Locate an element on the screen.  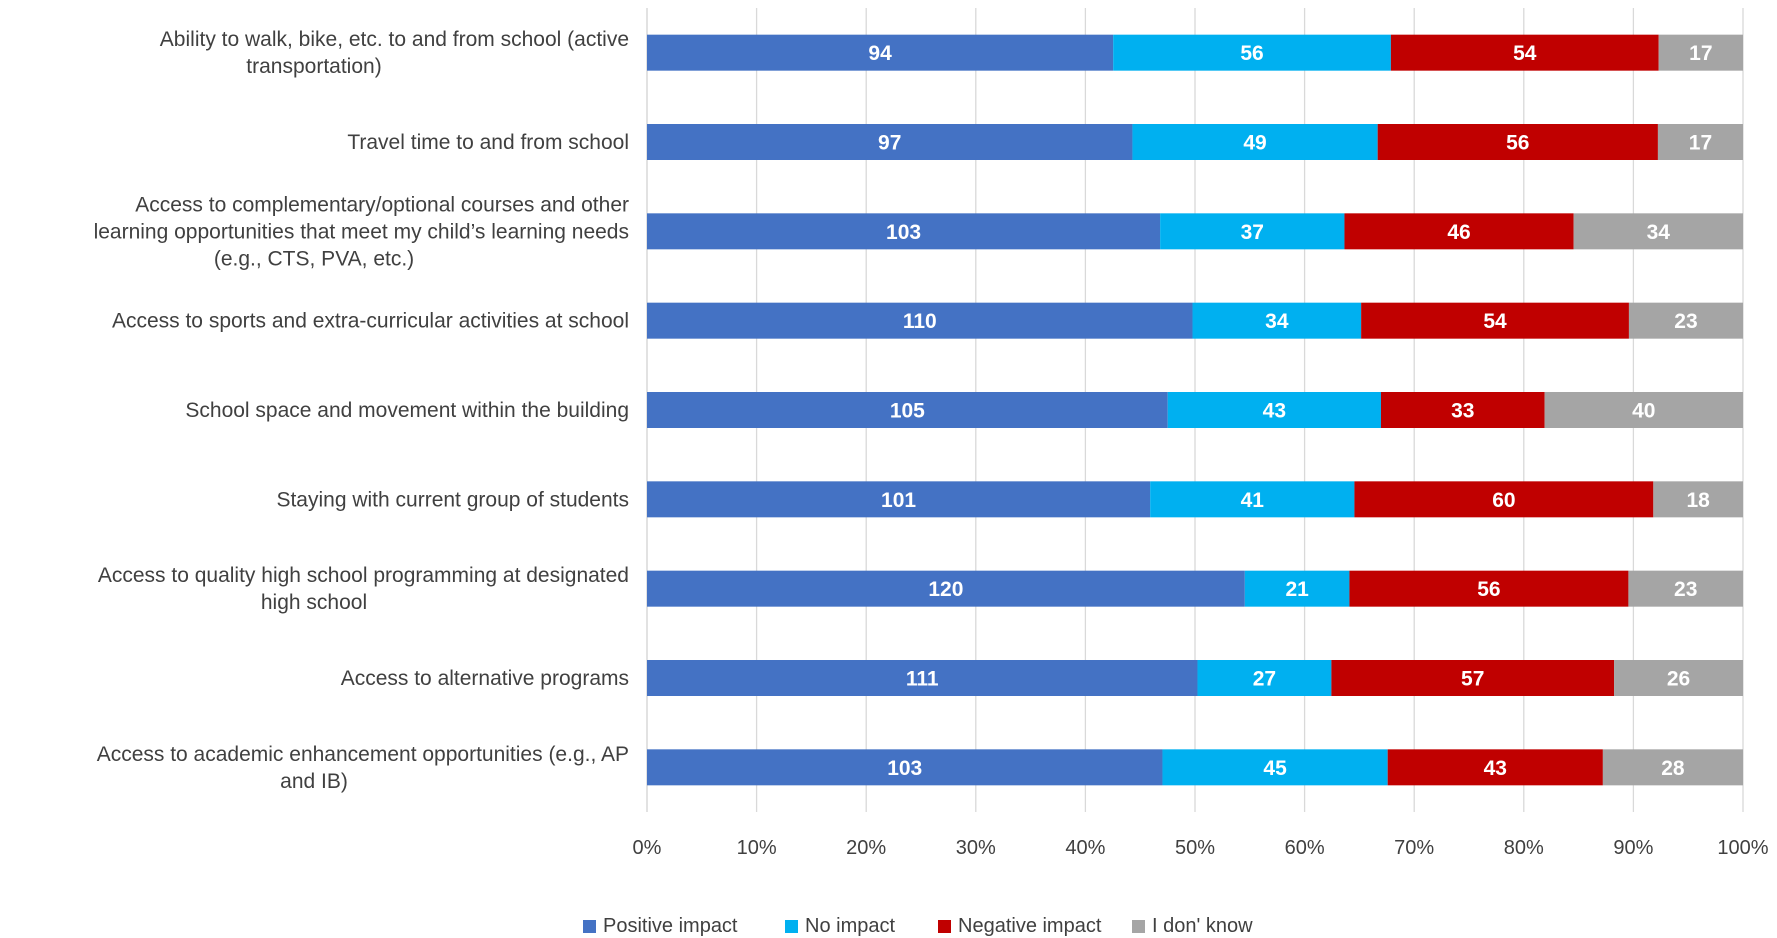
data-label: 46 is located at coordinates (1458, 232).